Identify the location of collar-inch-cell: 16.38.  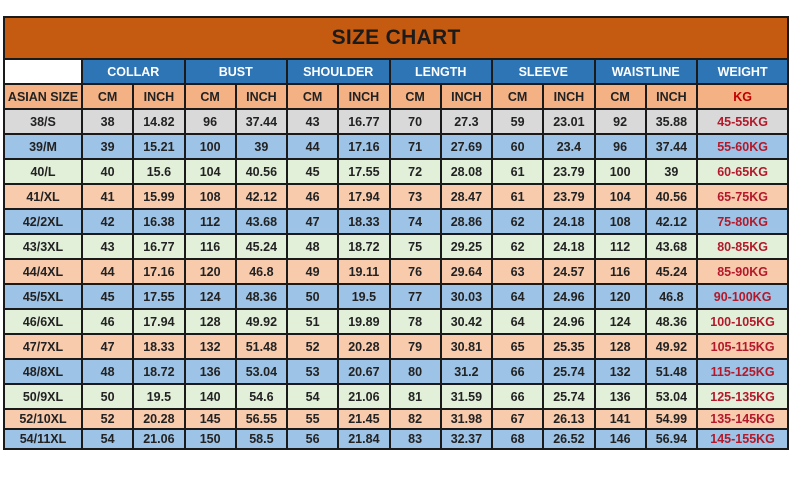
(159, 221).